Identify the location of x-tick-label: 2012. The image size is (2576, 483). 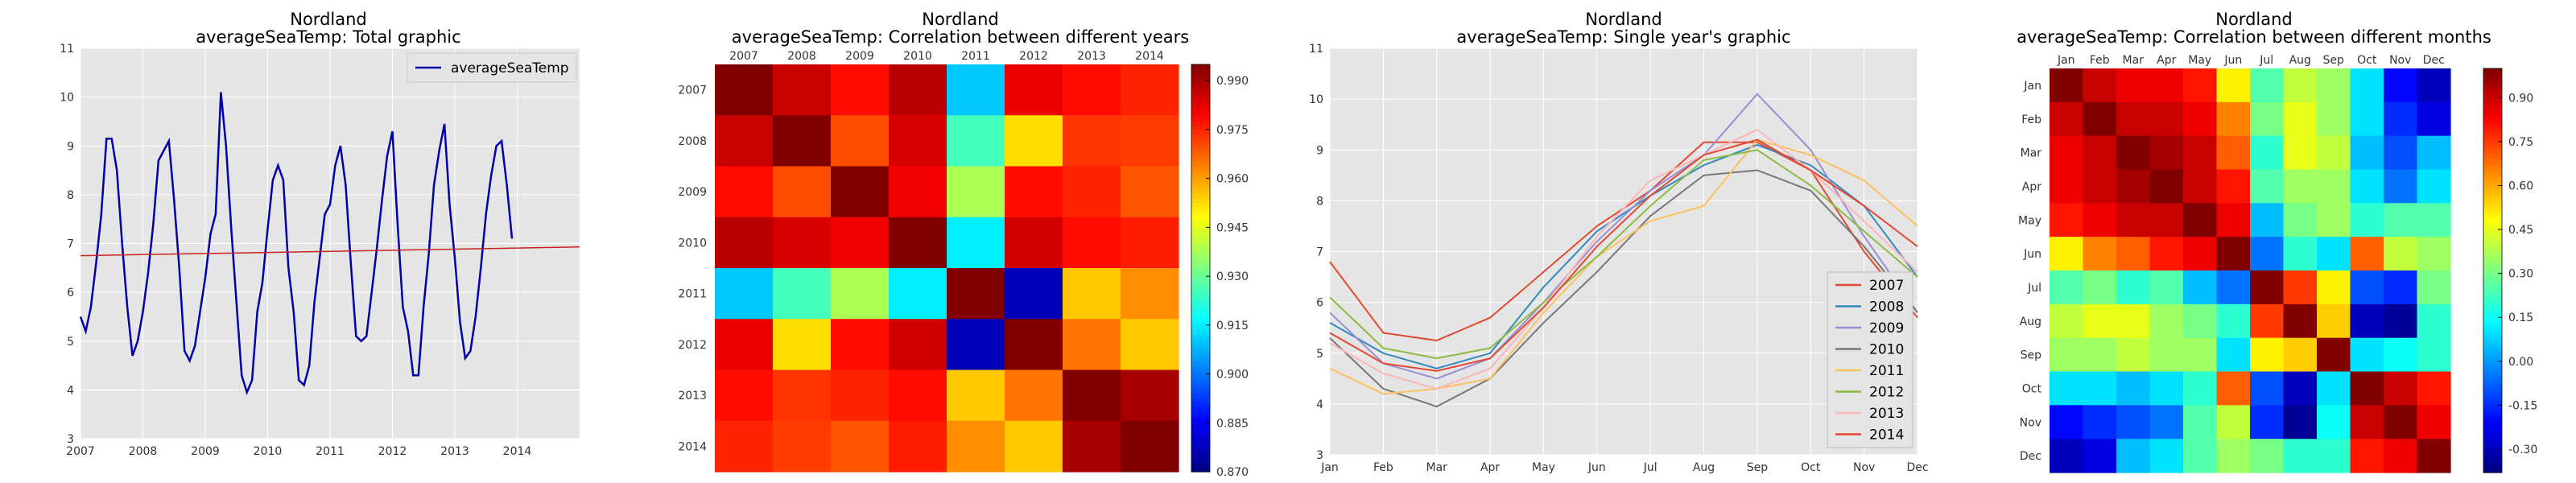
(392, 451).